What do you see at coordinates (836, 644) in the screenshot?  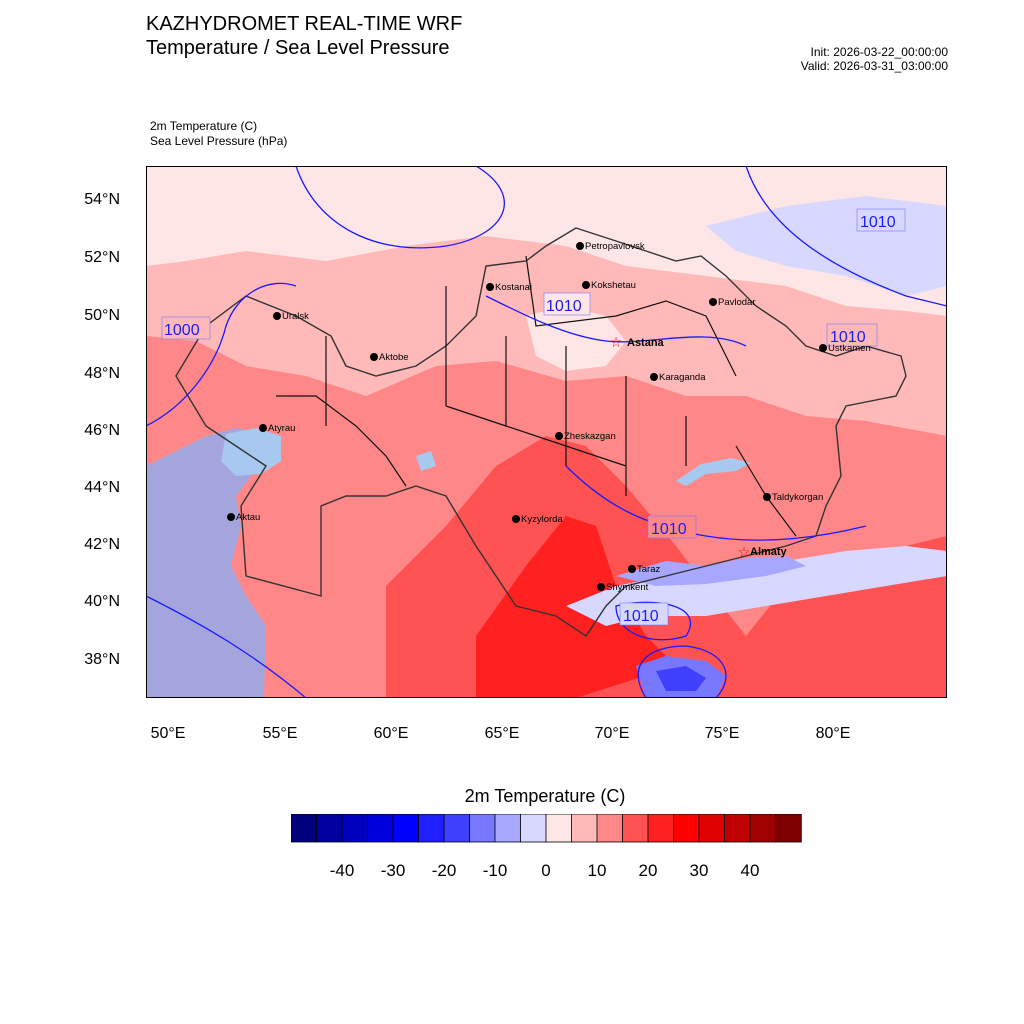 I see `temperature-fill-tarim` at bounding box center [836, 644].